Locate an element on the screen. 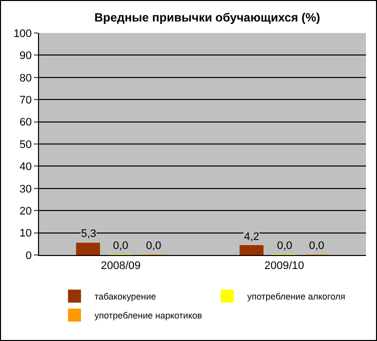  y-tick-label: 70 is located at coordinates (26, 100).